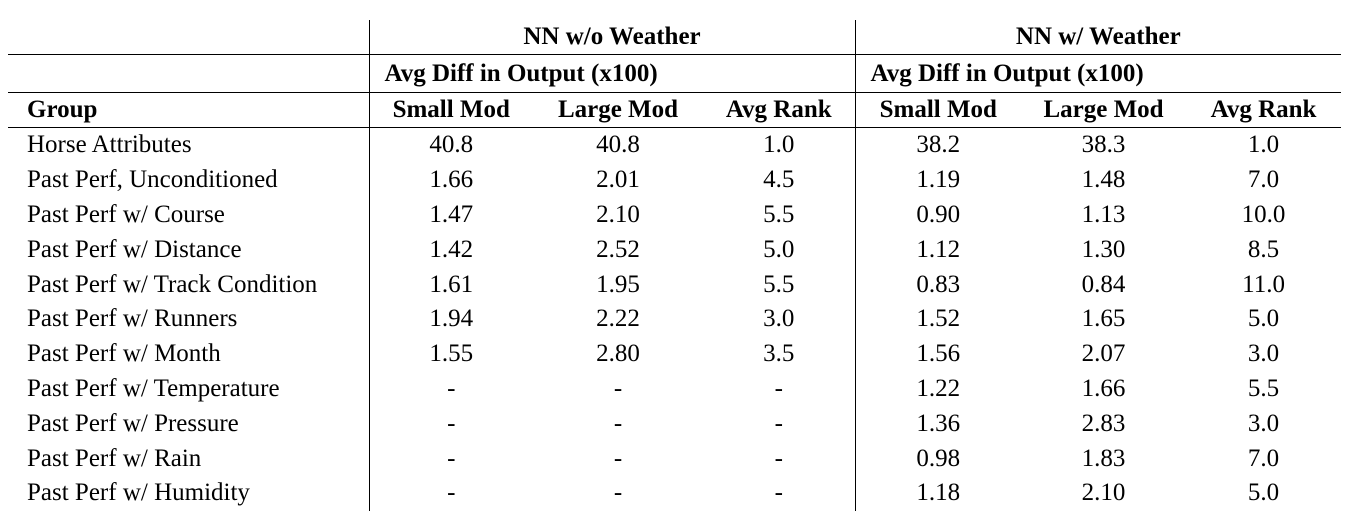 The width and height of the screenshot is (1362, 528). I want to click on group-cell: Past Perf, Unconditioned, so click(152, 180).